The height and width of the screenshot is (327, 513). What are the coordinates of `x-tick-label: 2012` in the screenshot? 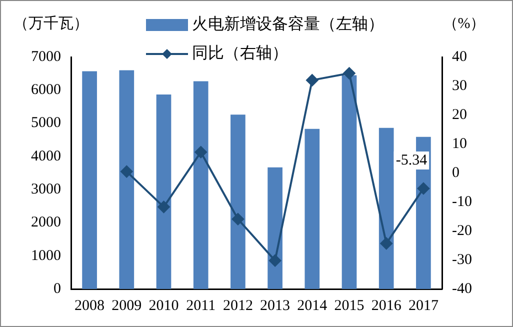 It's located at (237, 306).